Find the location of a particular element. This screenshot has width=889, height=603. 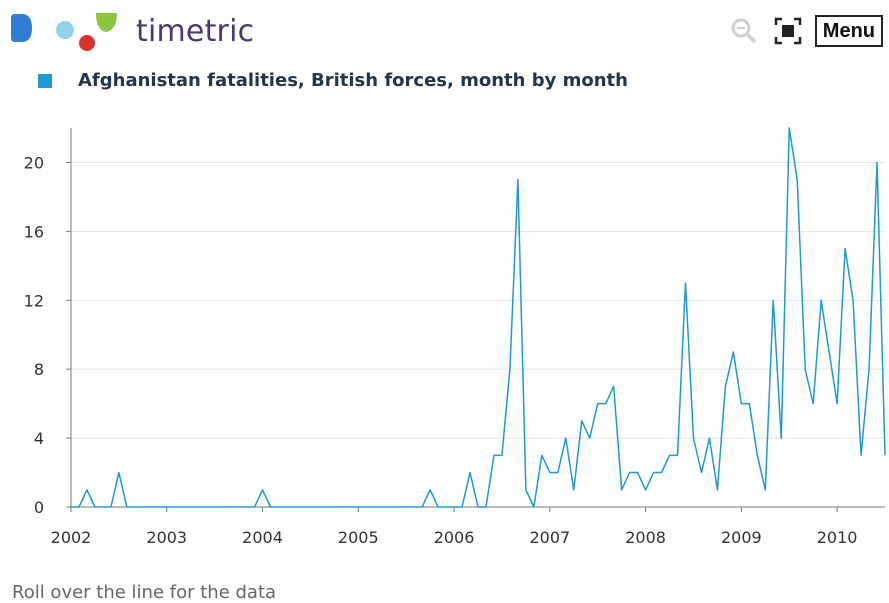

y-tick-label: 20 is located at coordinates (34, 162).